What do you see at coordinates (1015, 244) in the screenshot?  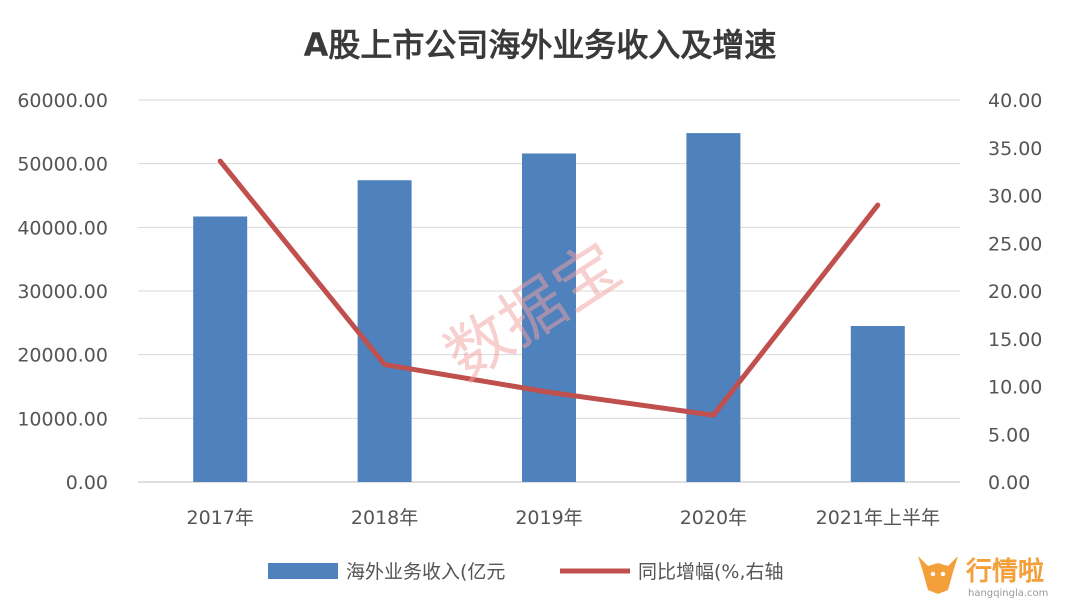 I see `y-right-tick-label: 25.00` at bounding box center [1015, 244].